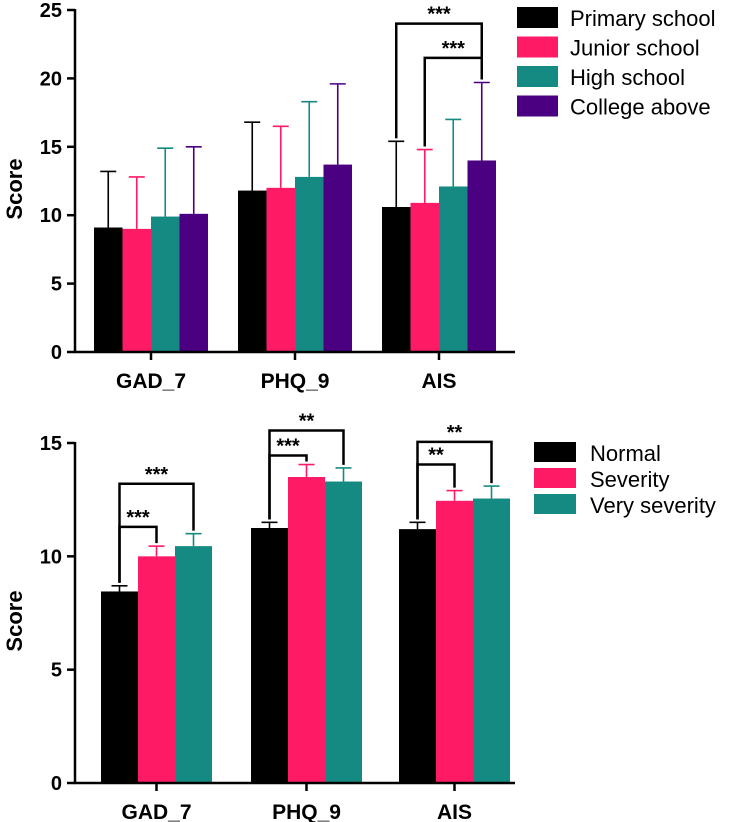  What do you see at coordinates (640, 107) in the screenshot?
I see `legend-label: College above` at bounding box center [640, 107].